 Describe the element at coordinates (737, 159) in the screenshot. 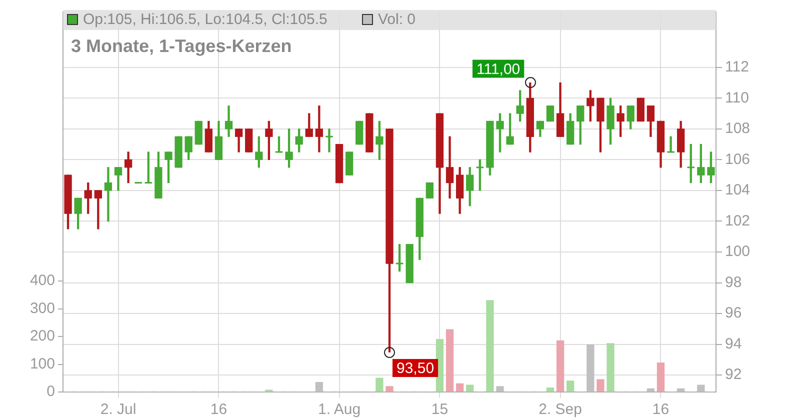

I see `y-tick-label: 106` at that location.